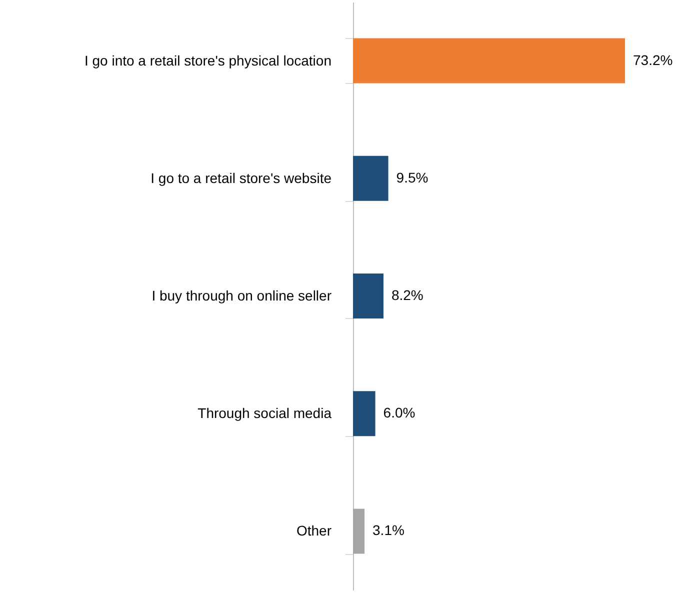 The height and width of the screenshot is (593, 686). What do you see at coordinates (265, 413) in the screenshot?
I see `y-tick-label: Through social media` at bounding box center [265, 413].